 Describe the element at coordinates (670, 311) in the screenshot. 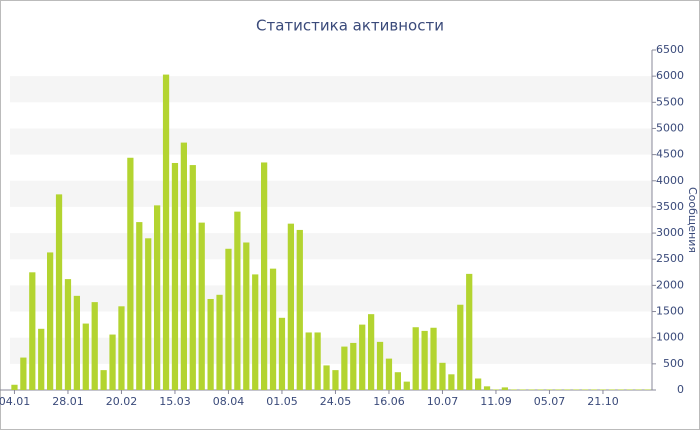

I see `y-tick-label: 1500` at that location.